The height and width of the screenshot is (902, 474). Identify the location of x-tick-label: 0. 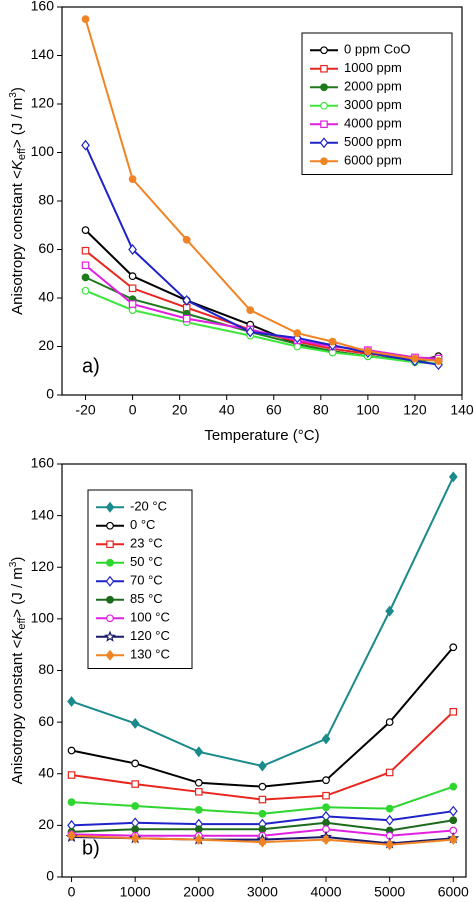
(72, 892).